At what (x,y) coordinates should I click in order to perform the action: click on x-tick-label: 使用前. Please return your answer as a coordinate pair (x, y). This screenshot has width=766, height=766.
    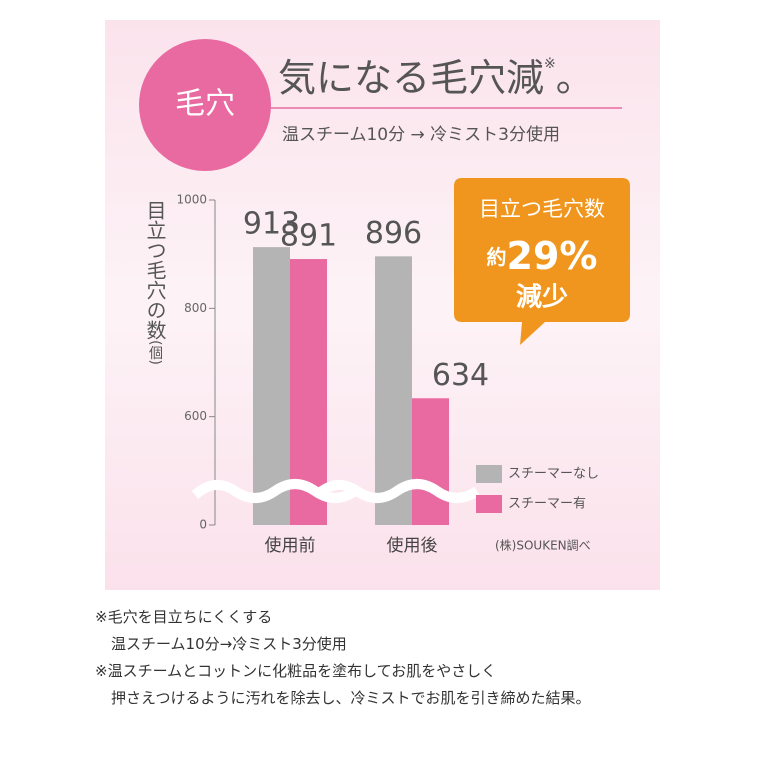
    Looking at the image, I should click on (290, 545).